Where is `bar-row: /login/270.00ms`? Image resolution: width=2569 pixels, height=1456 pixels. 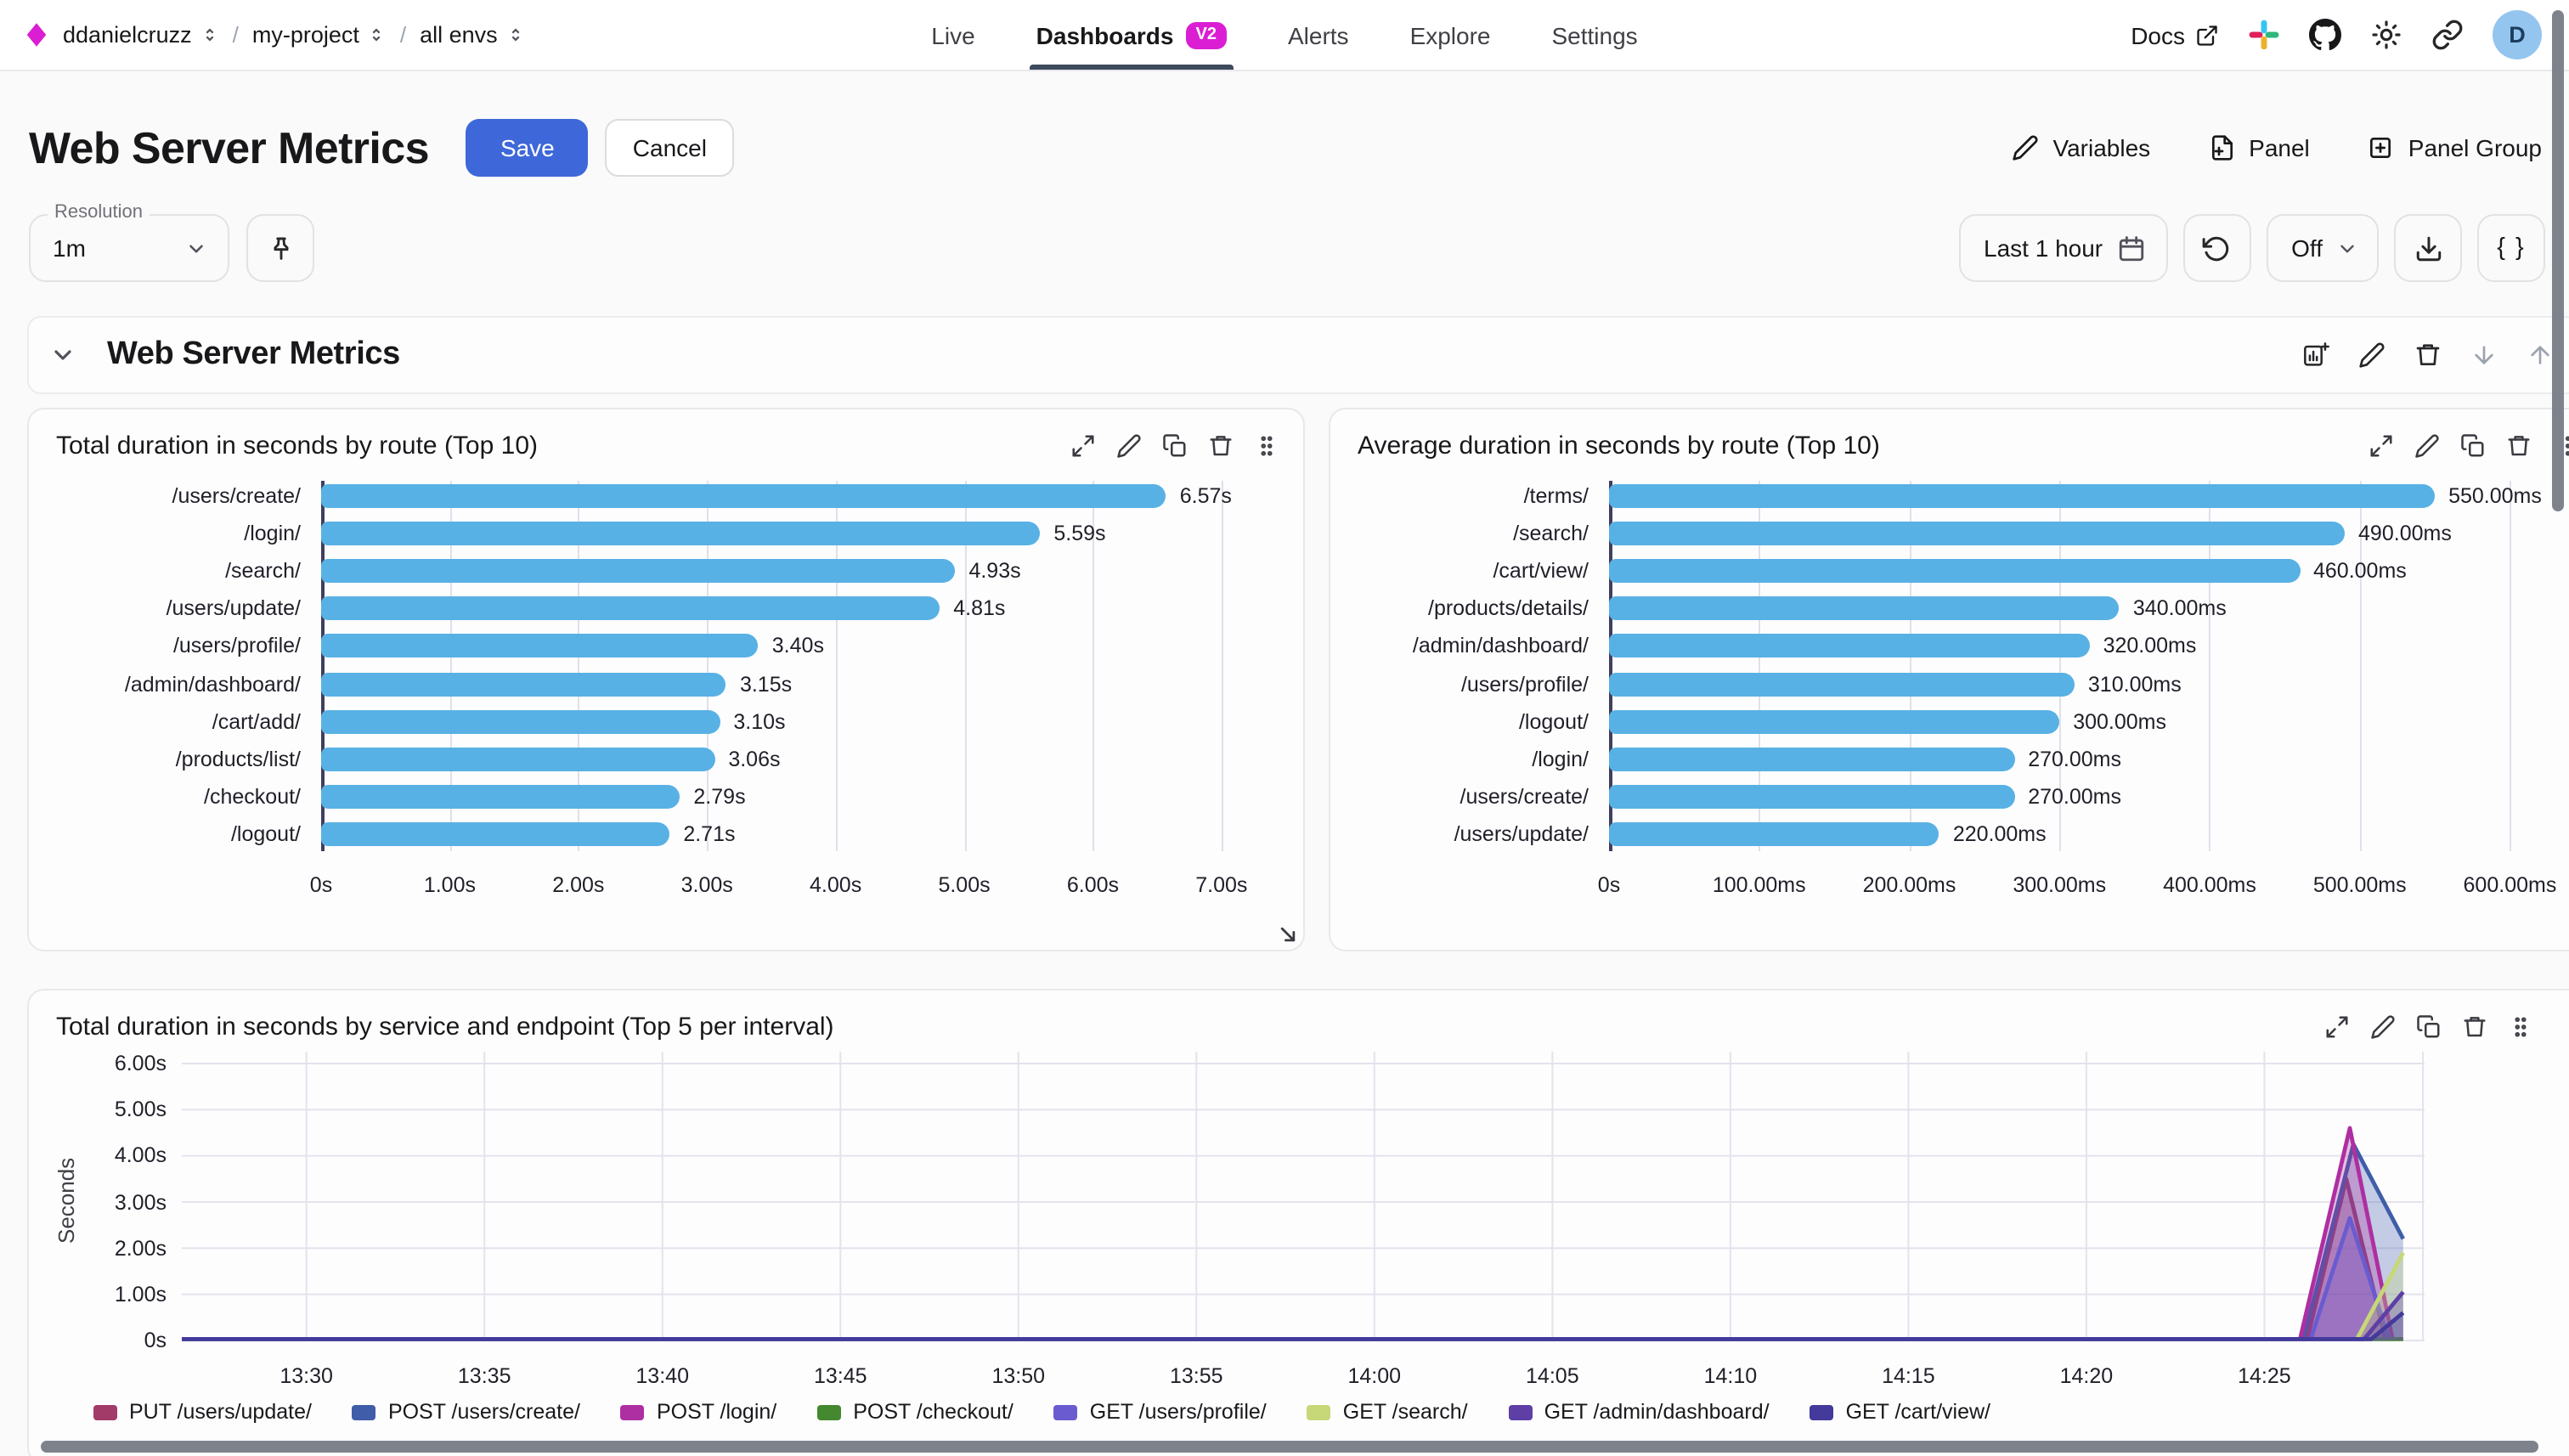
bar-row: /login/270.00ms is located at coordinates (1962, 759).